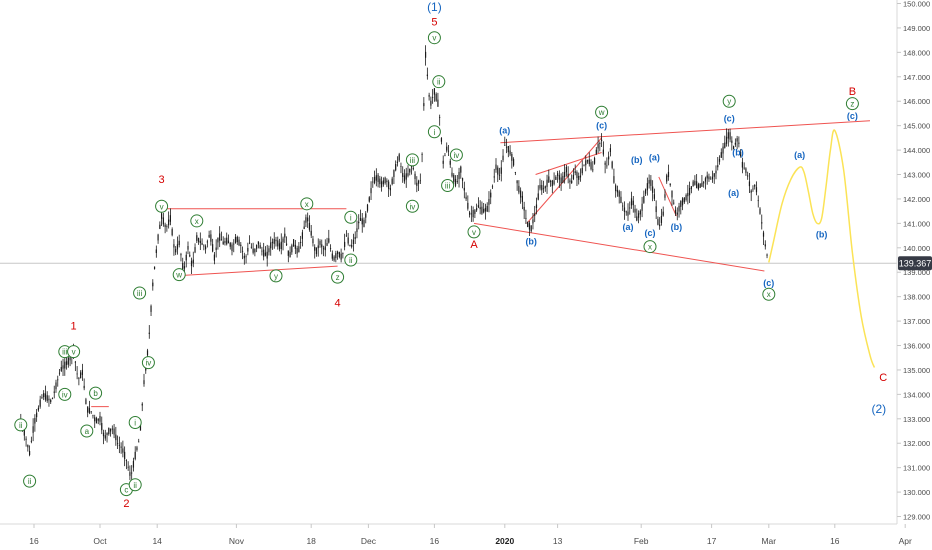  I want to click on wave-label-circled: b, so click(96, 393).